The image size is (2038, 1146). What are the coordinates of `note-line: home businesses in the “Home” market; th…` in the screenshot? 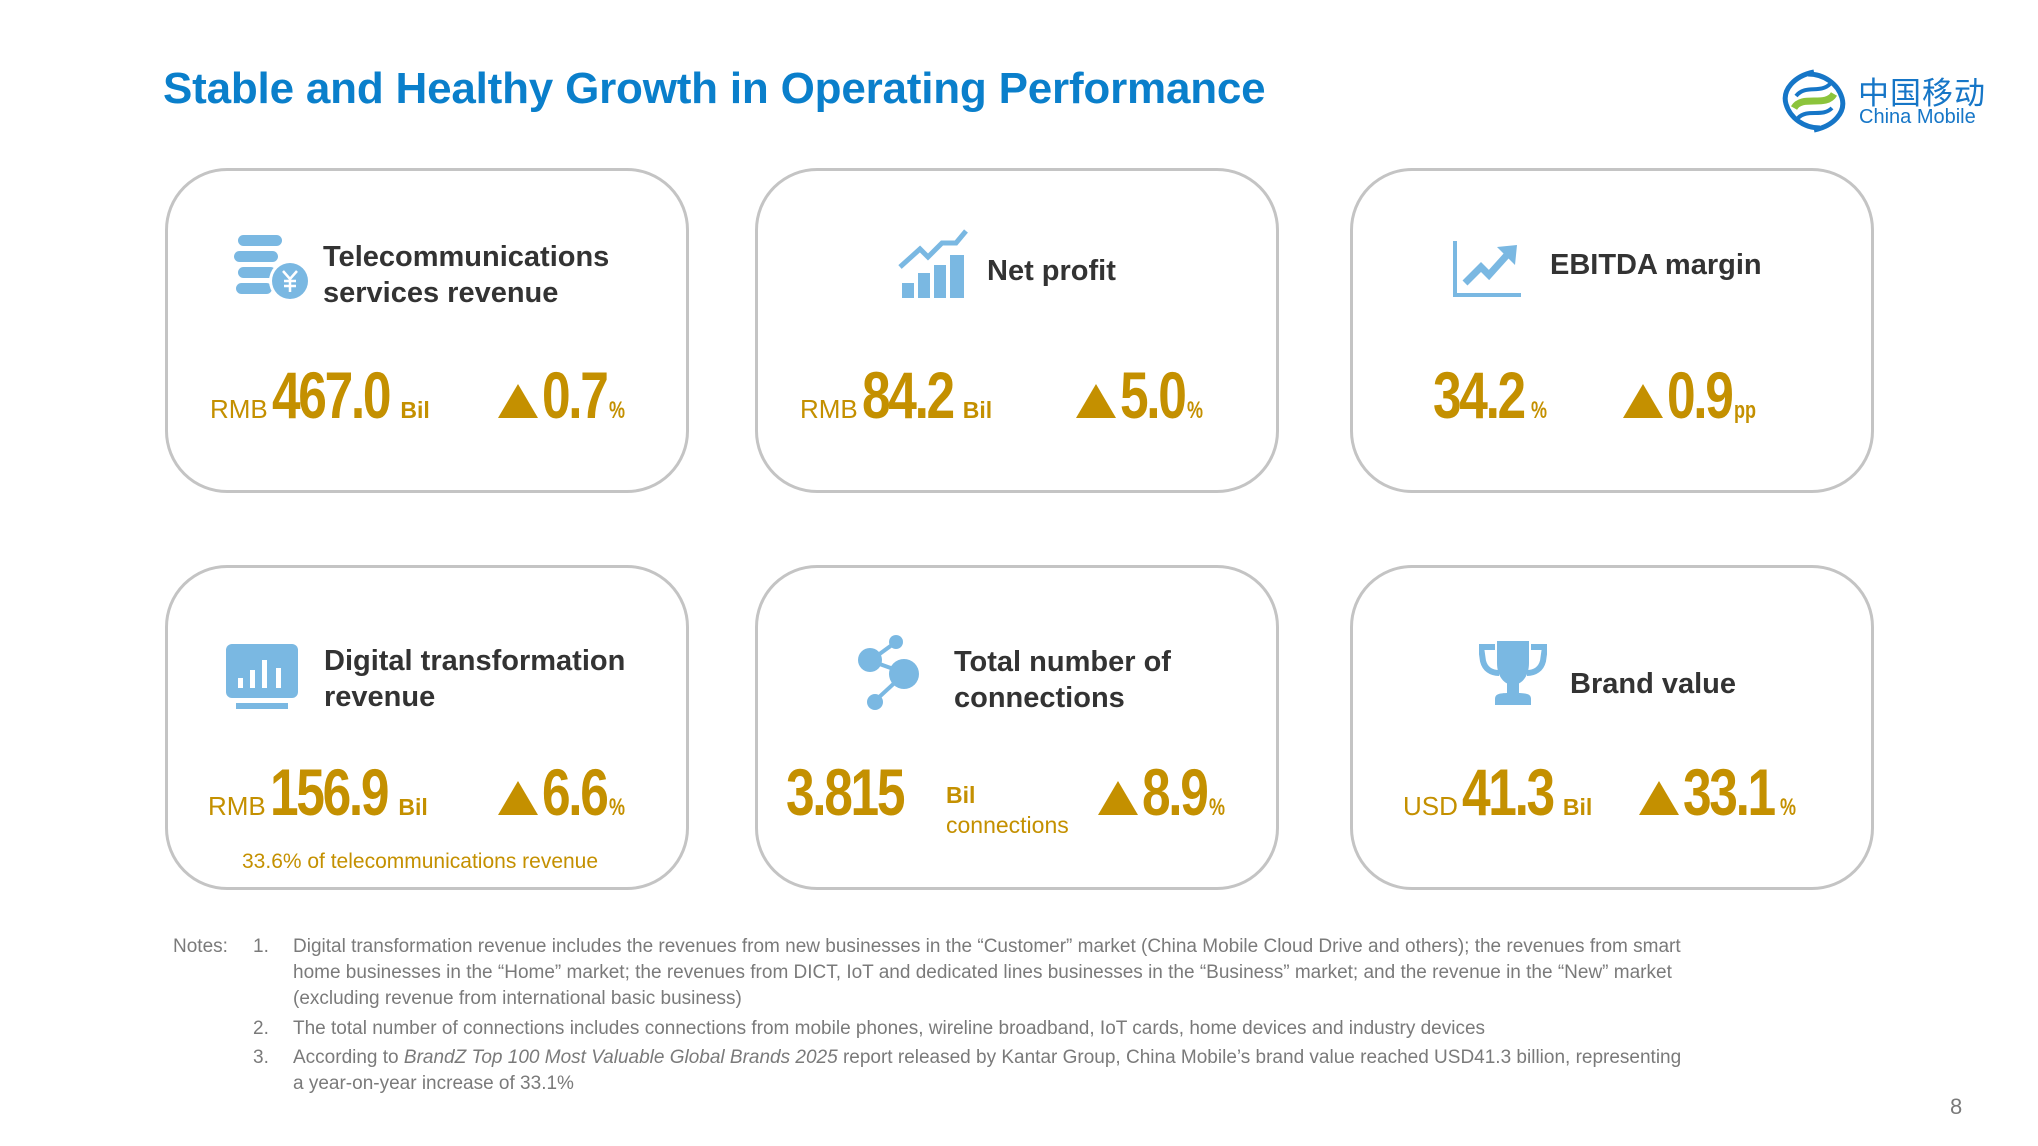 It's located at (982, 972).